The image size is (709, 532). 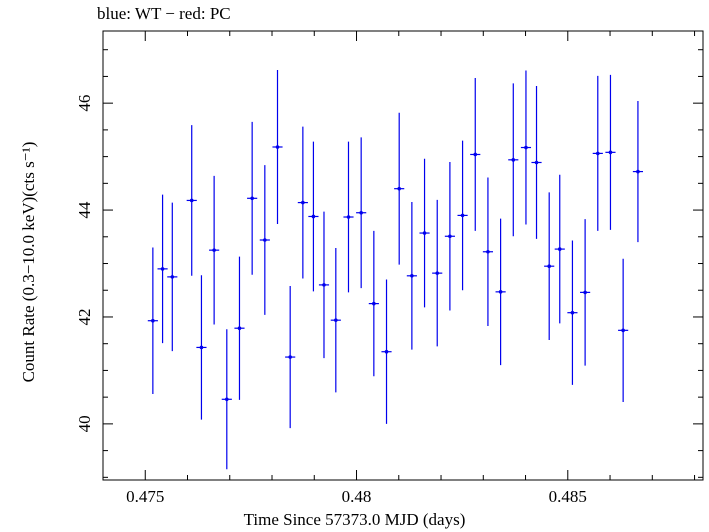 I want to click on x-tick-label: 0.475, so click(x=145, y=496).